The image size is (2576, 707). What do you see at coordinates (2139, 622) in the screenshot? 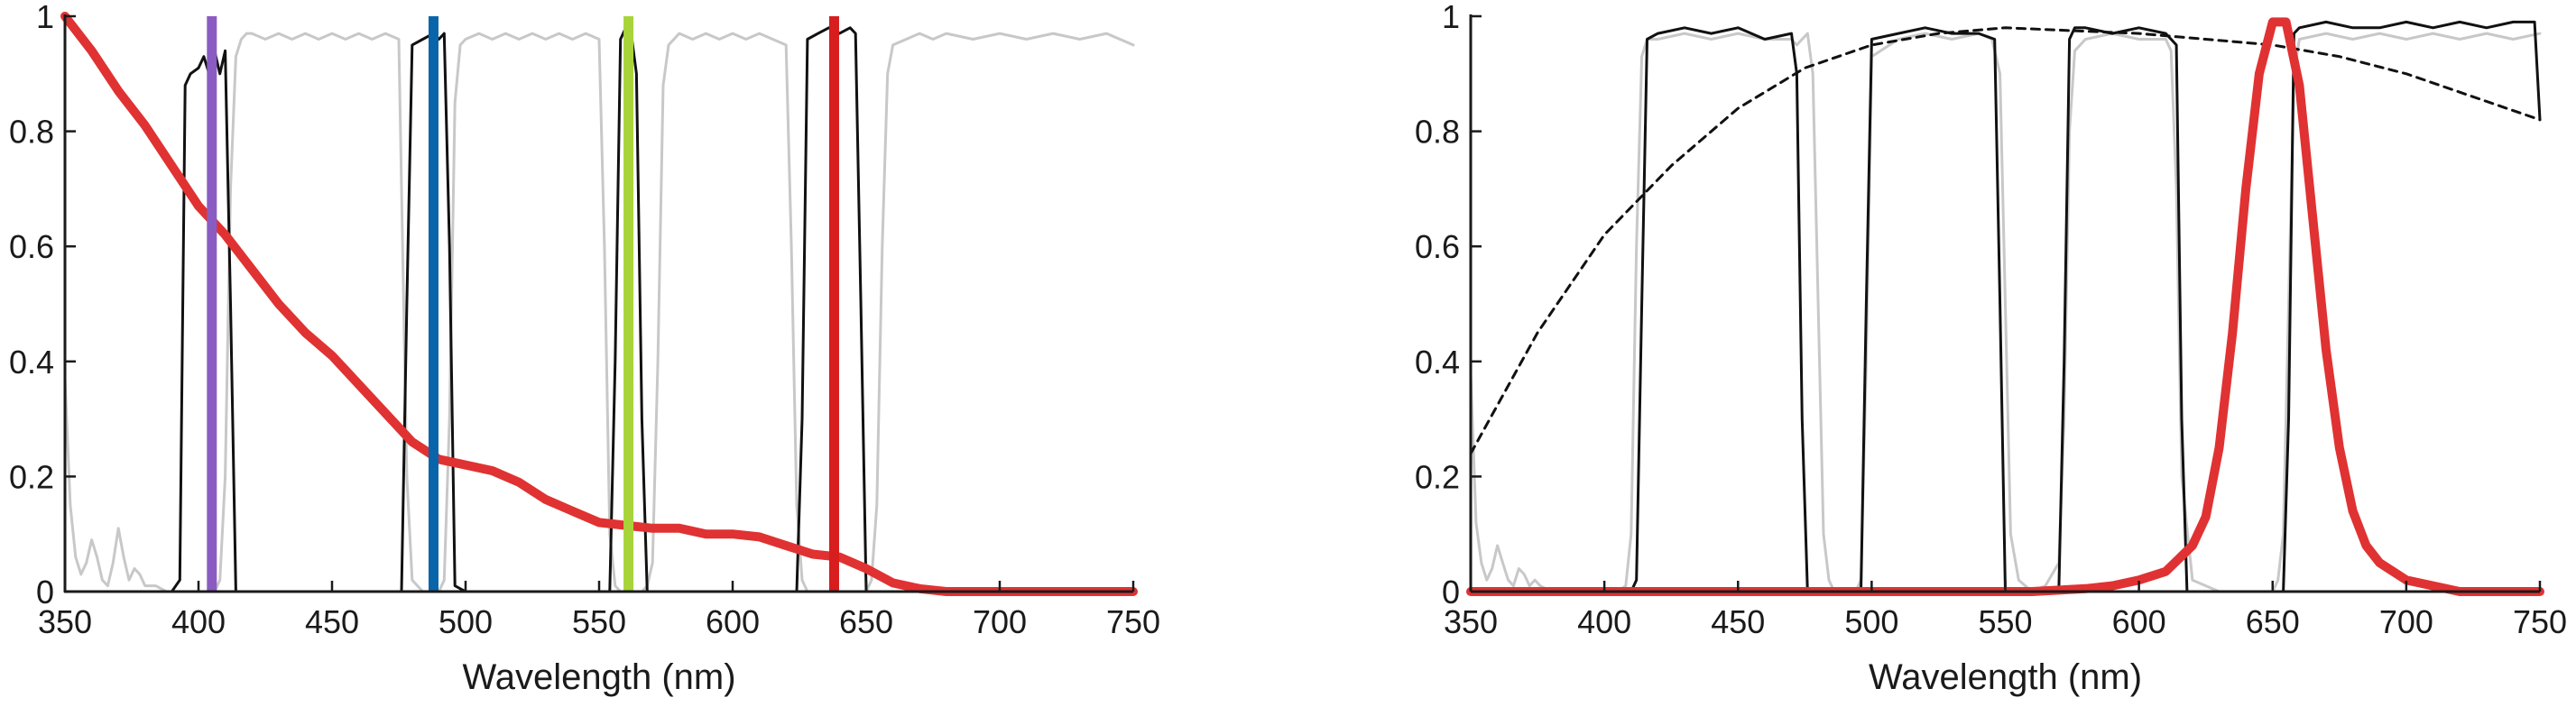
I see `chart-2-x-tick-label: 600` at bounding box center [2139, 622].